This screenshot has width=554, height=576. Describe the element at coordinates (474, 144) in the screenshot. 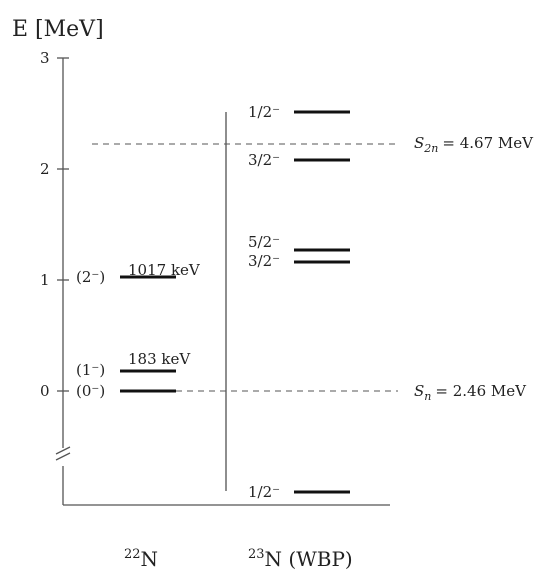

I see `threshold-s2n-label: S2n = 4.67 MeV` at that location.